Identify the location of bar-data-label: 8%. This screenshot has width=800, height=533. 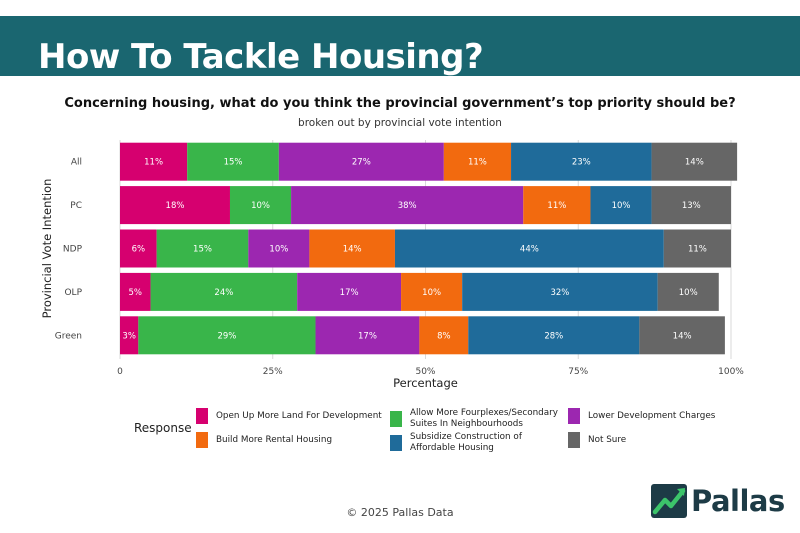
(444, 336).